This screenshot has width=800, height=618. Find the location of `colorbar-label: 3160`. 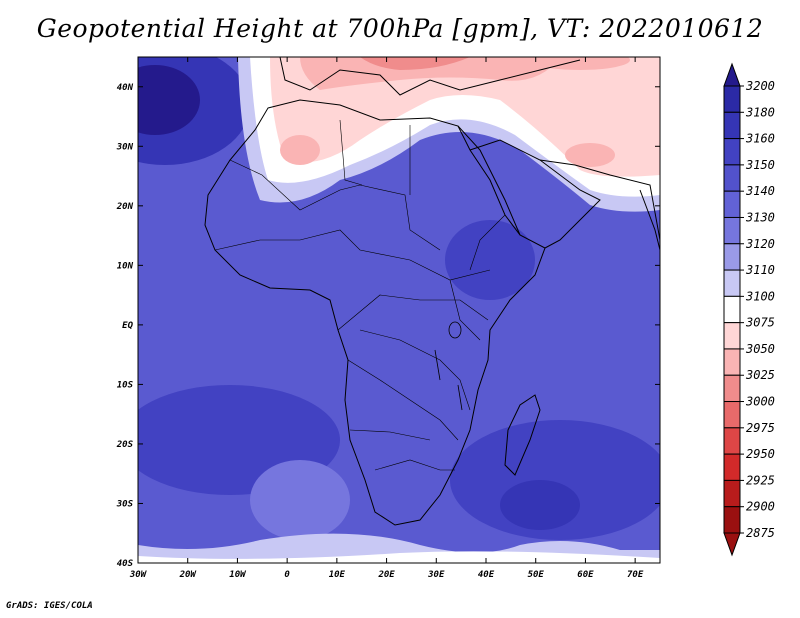

colorbar-label: 3160 is located at coordinates (760, 139).